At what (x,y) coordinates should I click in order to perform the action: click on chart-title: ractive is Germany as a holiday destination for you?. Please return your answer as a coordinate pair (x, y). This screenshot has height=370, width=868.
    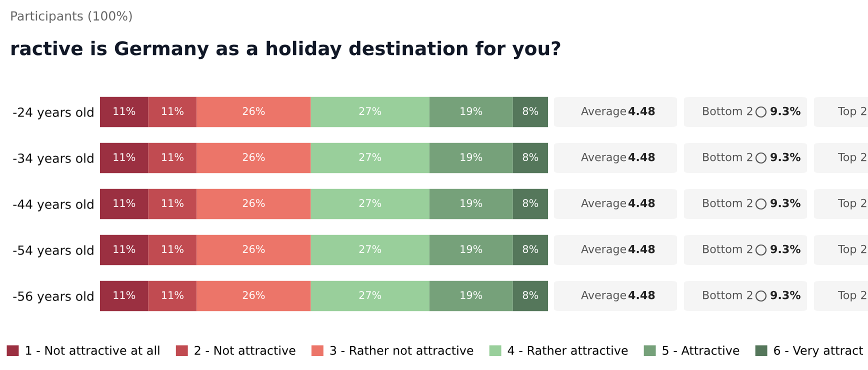
    Looking at the image, I should click on (286, 50).